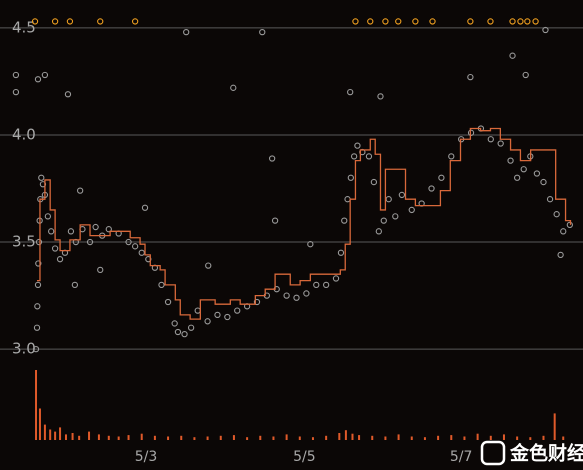 The width and height of the screenshot is (583, 470). Describe the element at coordinates (546, 453) in the screenshot. I see `watermark: 金色财经` at that location.